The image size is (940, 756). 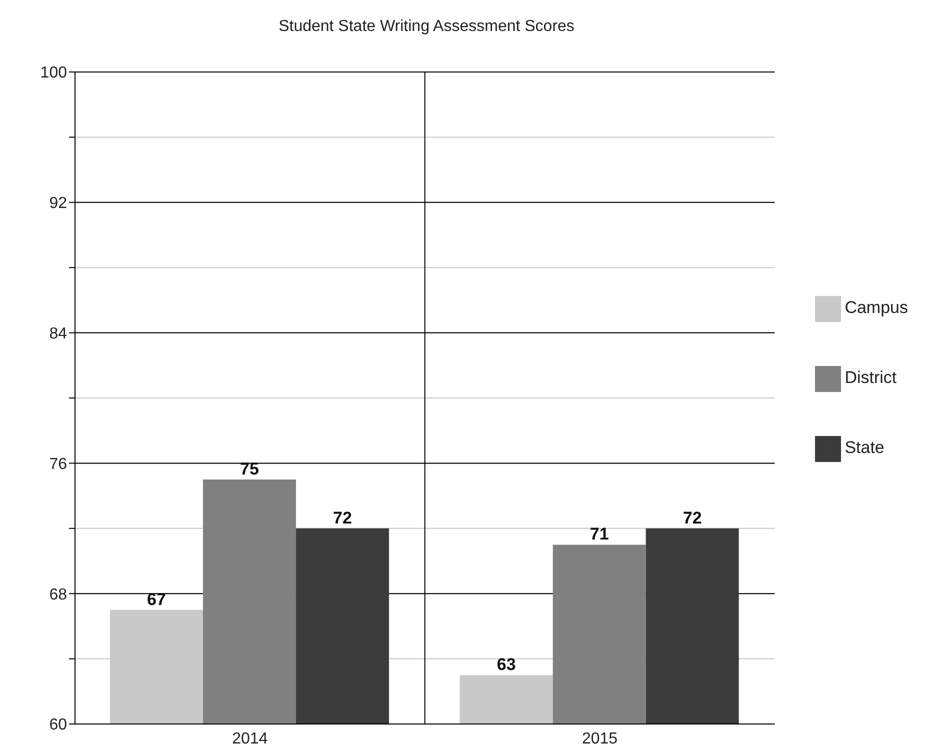 I want to click on data-label: 67, so click(x=156, y=599).